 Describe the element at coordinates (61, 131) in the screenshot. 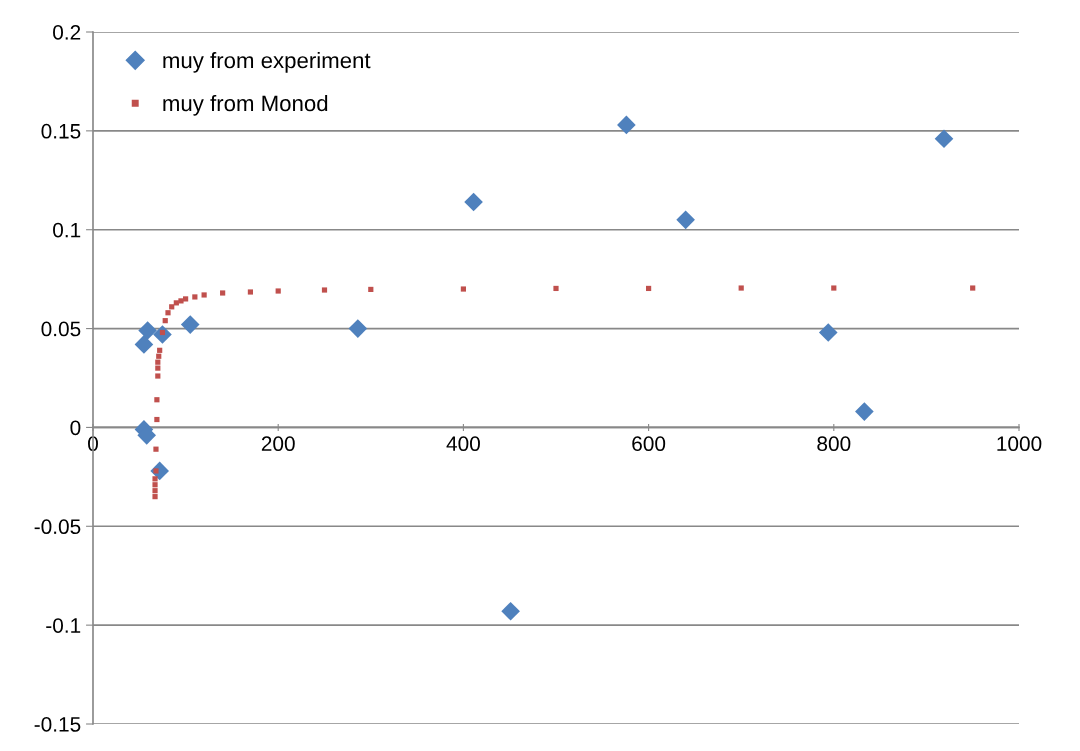

I see `y-tick-label: 0.15` at that location.